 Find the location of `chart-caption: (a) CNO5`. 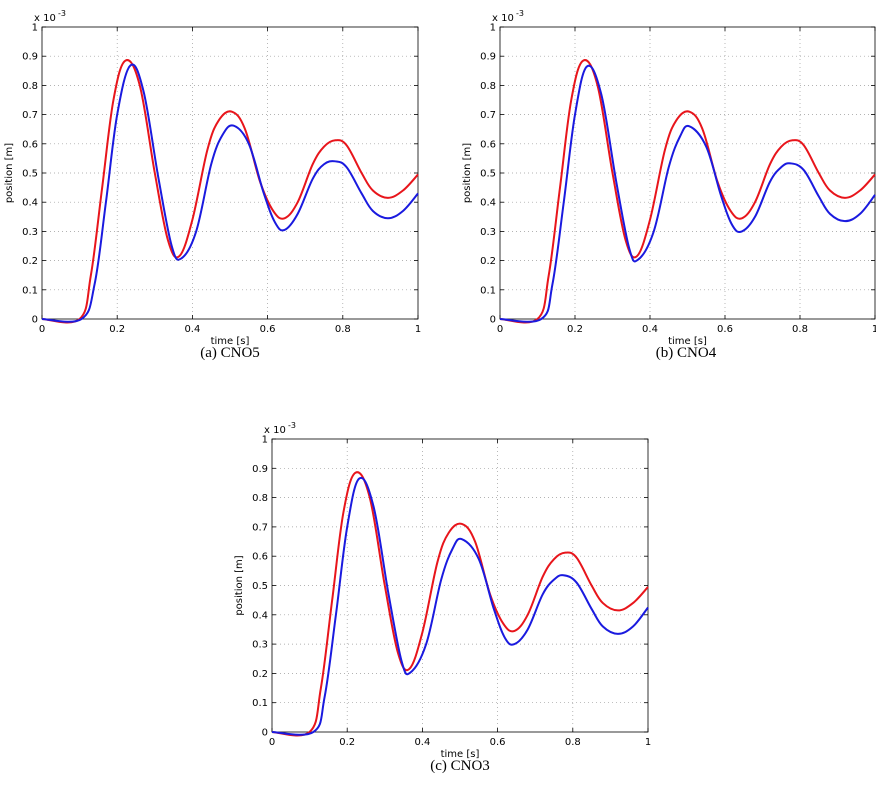

chart-caption: (a) CNO5 is located at coordinates (230, 353).